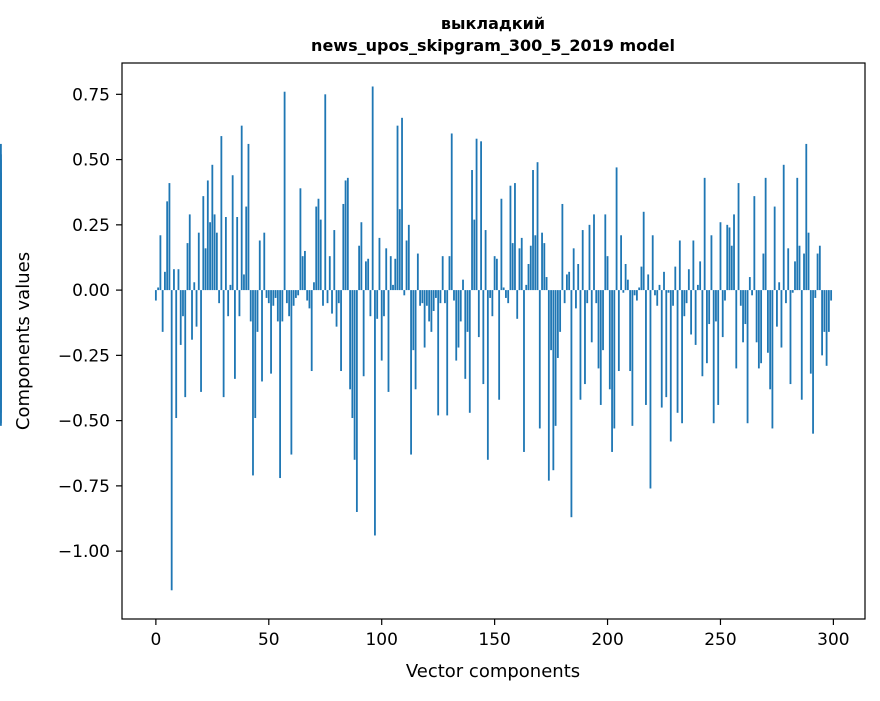 The width and height of the screenshot is (880, 701). Describe the element at coordinates (84, 422) in the screenshot. I see `y-tick-label: −0.50` at that location.